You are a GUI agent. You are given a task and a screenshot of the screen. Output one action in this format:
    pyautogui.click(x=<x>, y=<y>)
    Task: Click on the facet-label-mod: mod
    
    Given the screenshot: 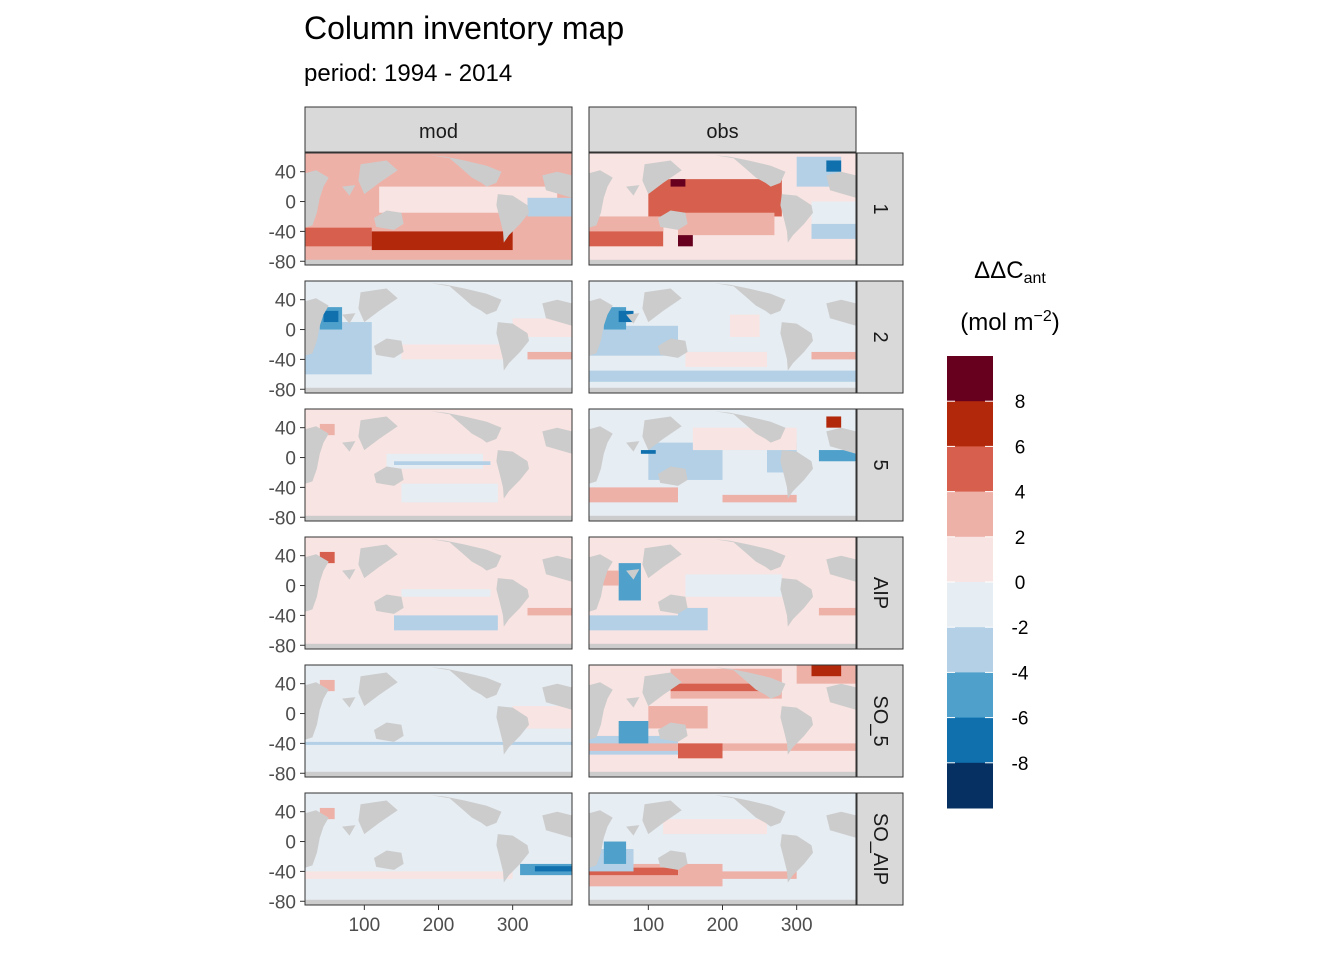 What is the action you would take?
    pyautogui.click(x=438, y=132)
    